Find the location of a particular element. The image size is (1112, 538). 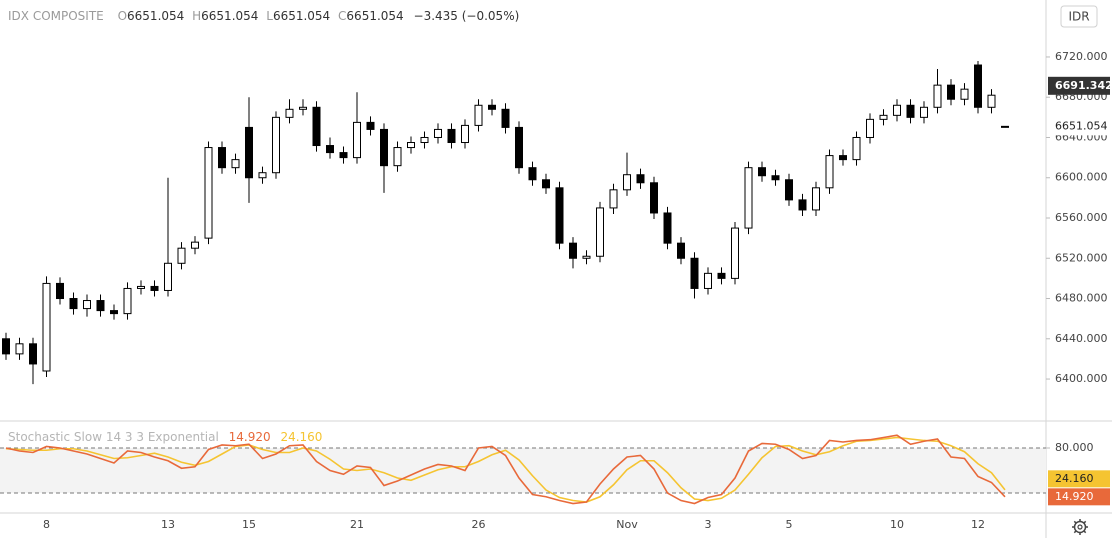

indicator-value-label: 14.920 is located at coordinates (1074, 496).